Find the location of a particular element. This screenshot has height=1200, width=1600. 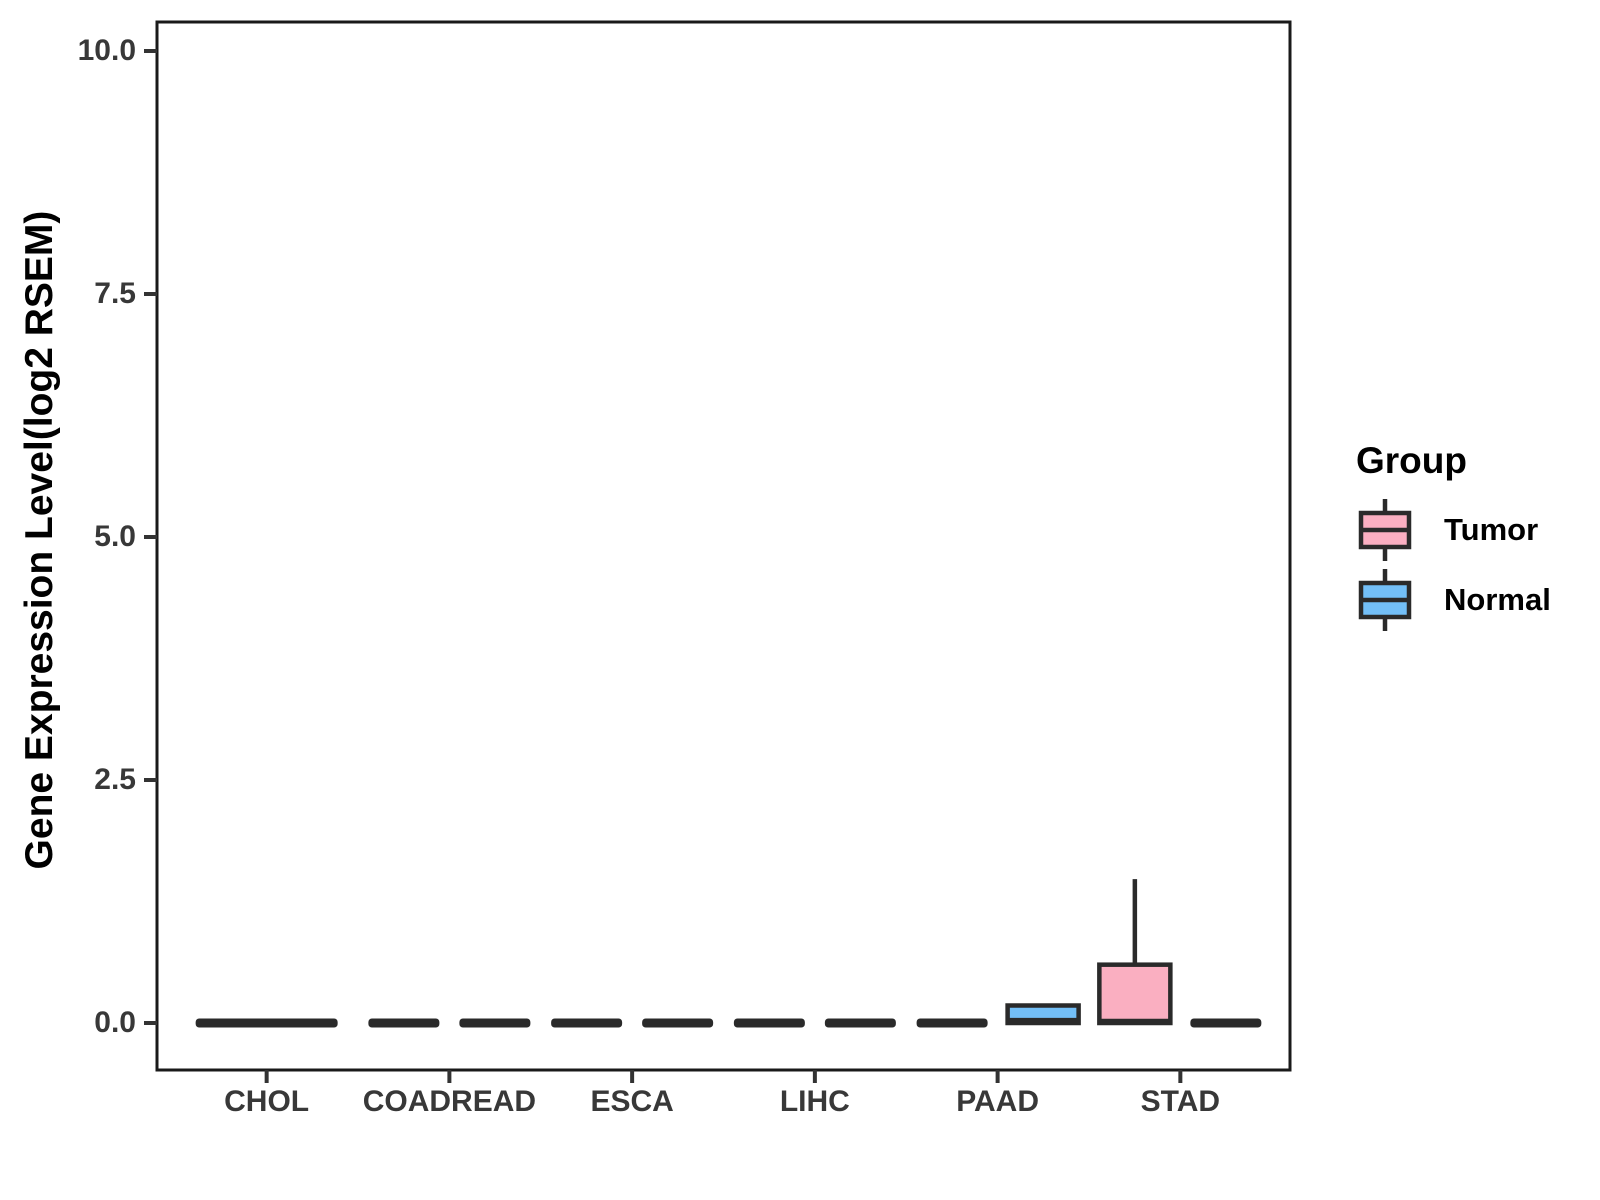

flat-box-lihc-normal is located at coordinates (860, 1023).